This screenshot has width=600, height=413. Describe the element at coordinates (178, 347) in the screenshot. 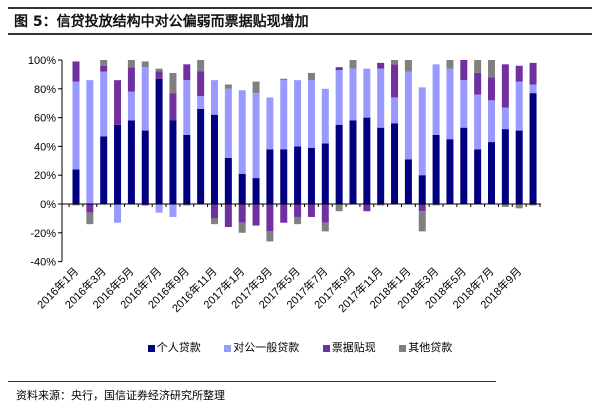

I see `legend-label: 个人贷款` at that location.